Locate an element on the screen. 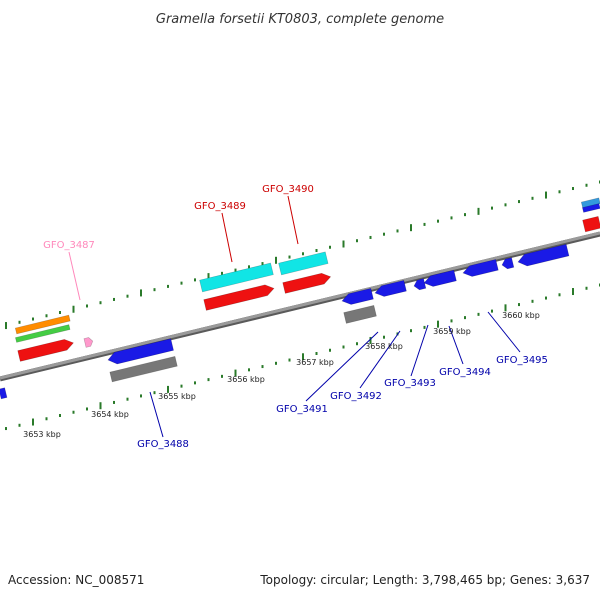 The image size is (600, 600). orange-feature is located at coordinates (42, 324).